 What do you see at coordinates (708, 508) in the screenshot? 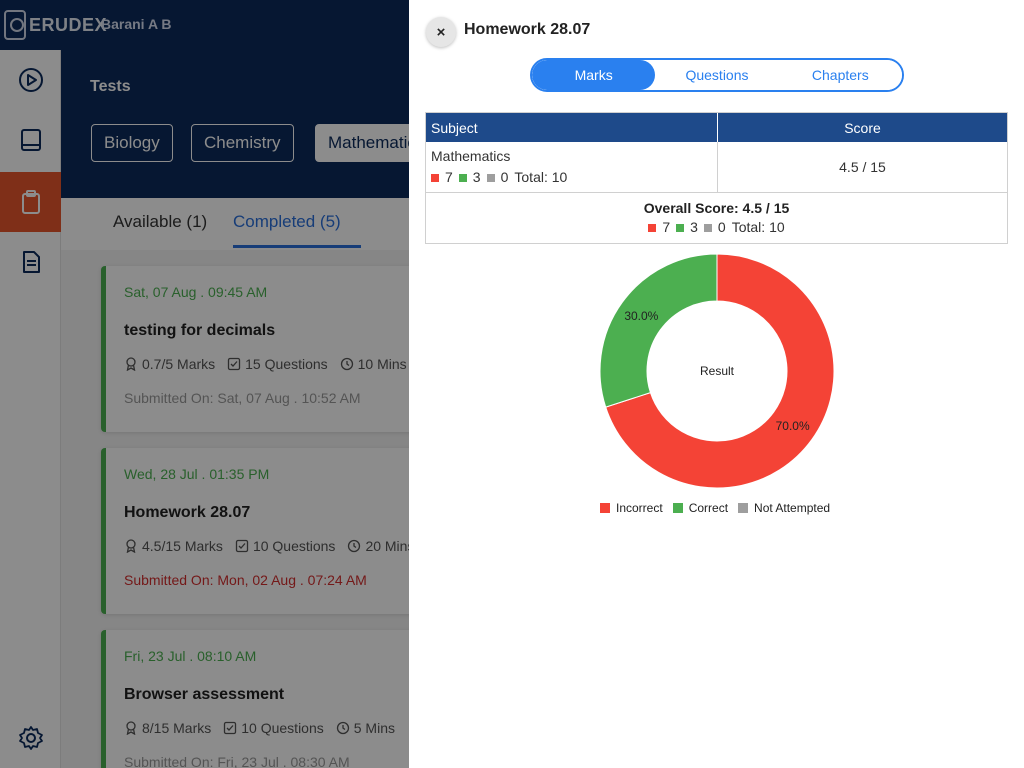
I see `legend-label: Correct` at bounding box center [708, 508].